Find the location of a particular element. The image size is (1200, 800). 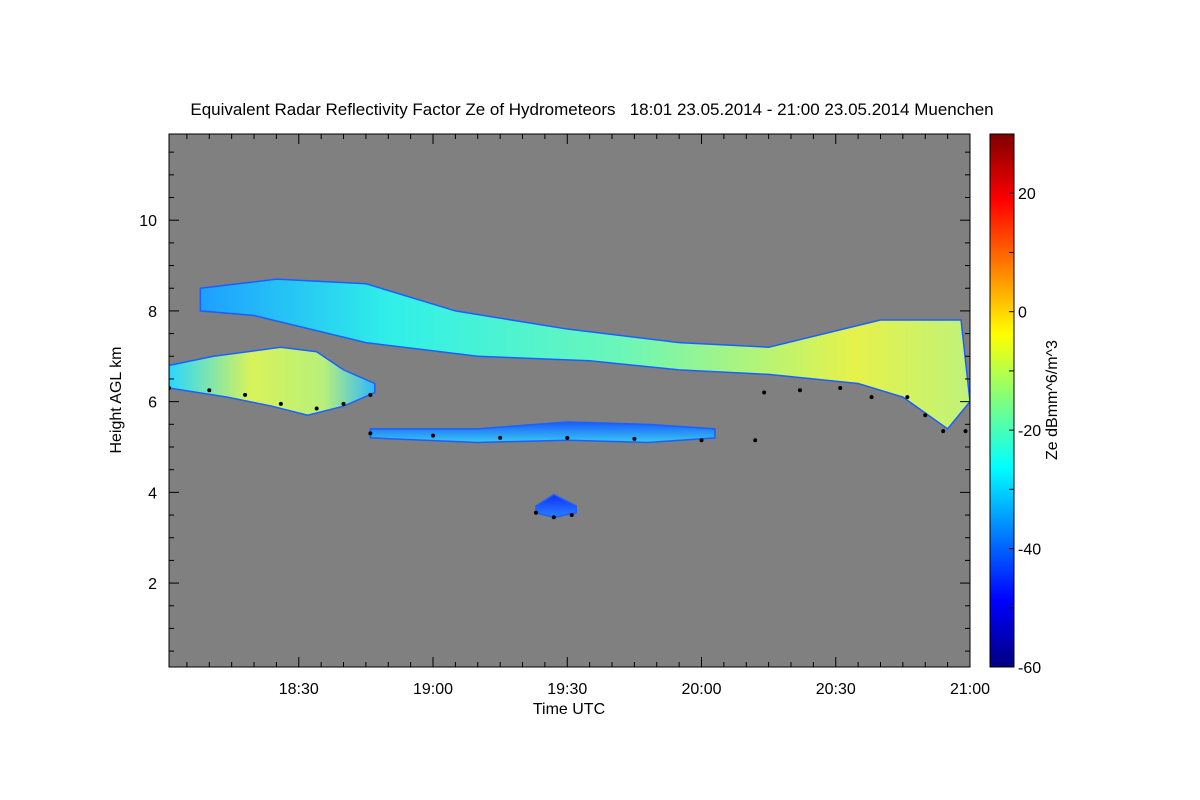

cloud-layer: lower layer is located at coordinates (272, 381).